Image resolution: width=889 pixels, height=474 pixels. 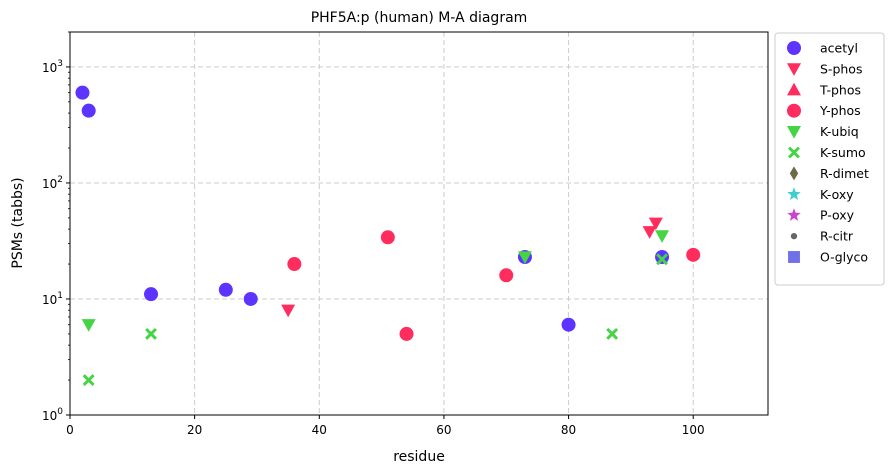 What do you see at coordinates (844, 257) in the screenshot?
I see `legend-label-o-glyco: O-glyco` at bounding box center [844, 257].